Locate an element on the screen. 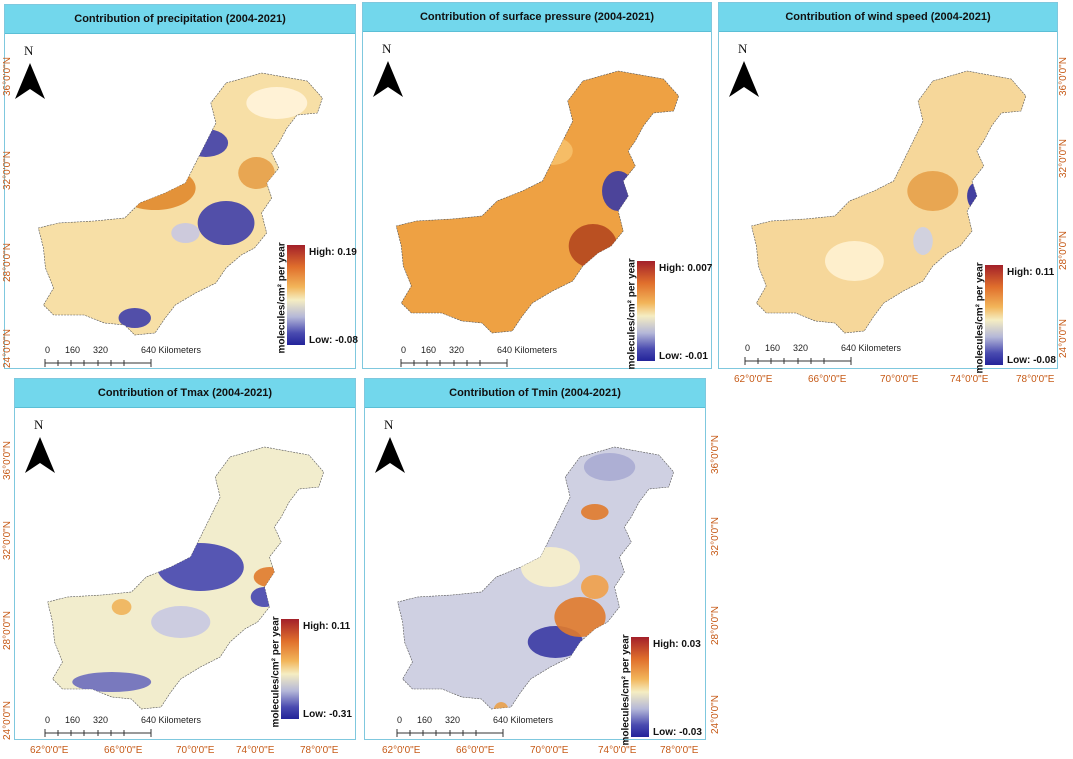  legend-high: High: 0.007 is located at coordinates (686, 268).